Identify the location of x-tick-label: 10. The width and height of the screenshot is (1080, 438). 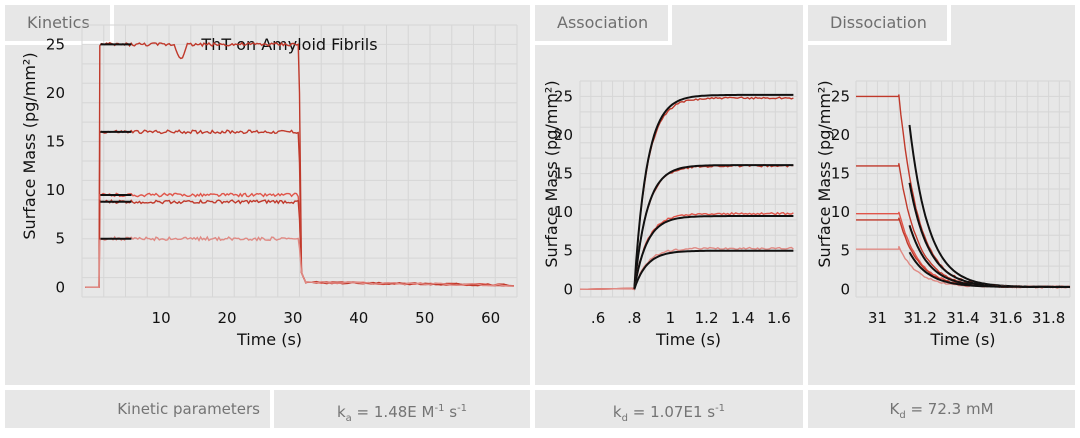
(161, 318).